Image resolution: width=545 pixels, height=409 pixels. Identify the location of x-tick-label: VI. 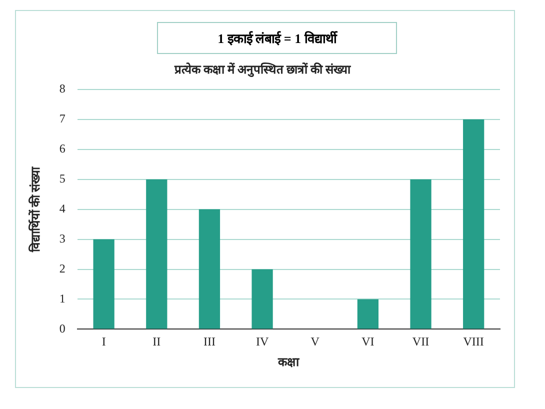
(368, 341).